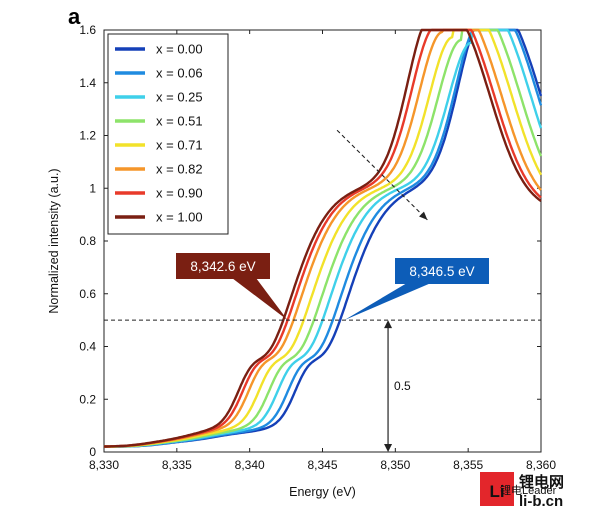 The image size is (595, 516). Describe the element at coordinates (179, 169) in the screenshot. I see `legend-label: x = 0.82` at that location.